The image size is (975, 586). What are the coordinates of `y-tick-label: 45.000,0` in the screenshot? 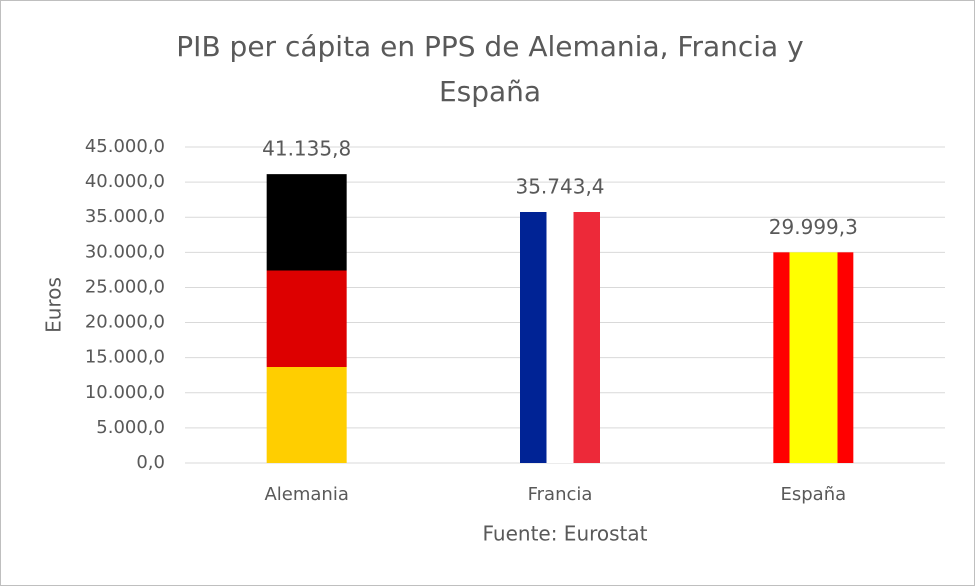 It's located at (125, 146).